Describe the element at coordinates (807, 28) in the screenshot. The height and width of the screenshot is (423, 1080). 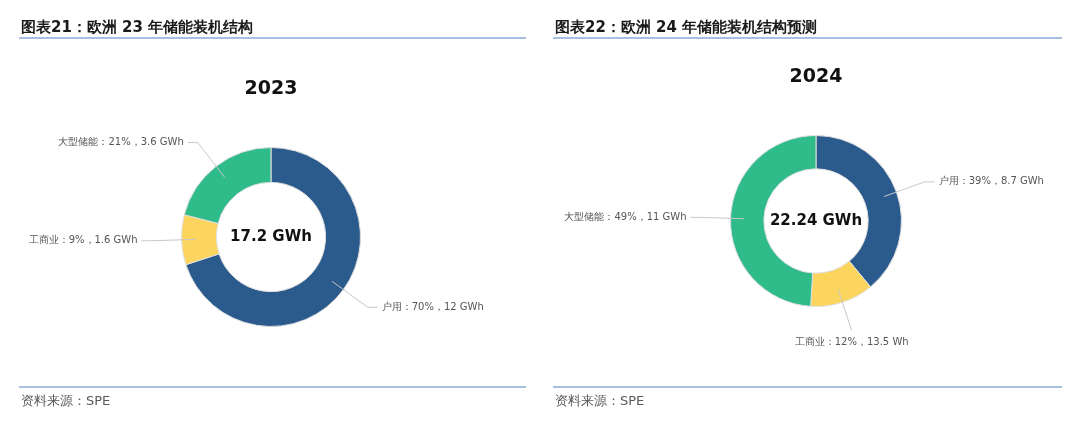
I see `chart-title: 图表22：欧洲 24 年储能装机结构预测` at that location.